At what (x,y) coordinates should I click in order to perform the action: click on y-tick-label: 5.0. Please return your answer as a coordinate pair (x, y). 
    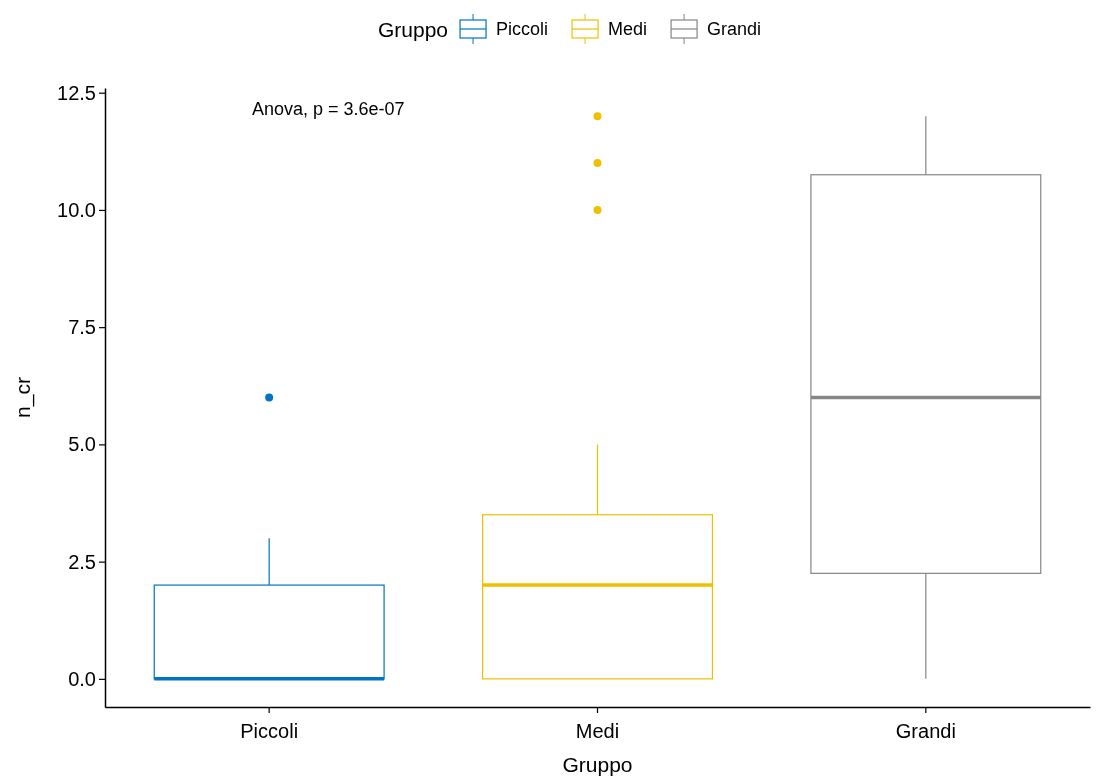
    Looking at the image, I should click on (82, 444).